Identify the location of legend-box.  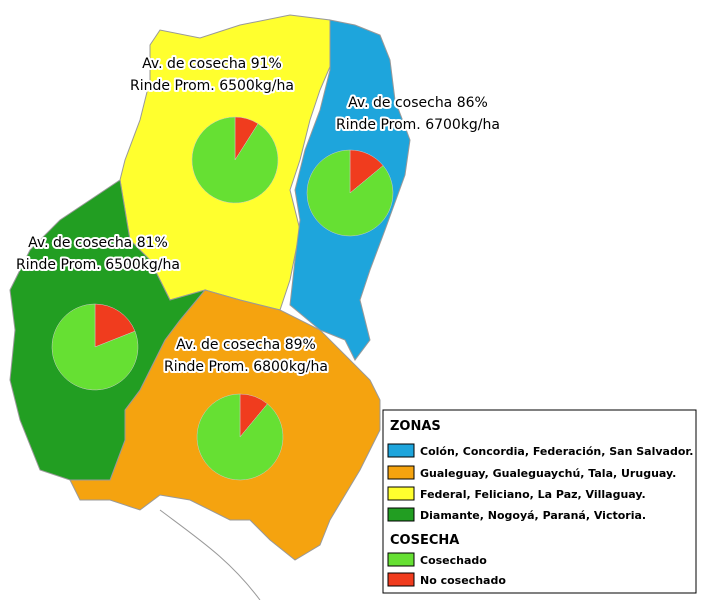
(539, 501).